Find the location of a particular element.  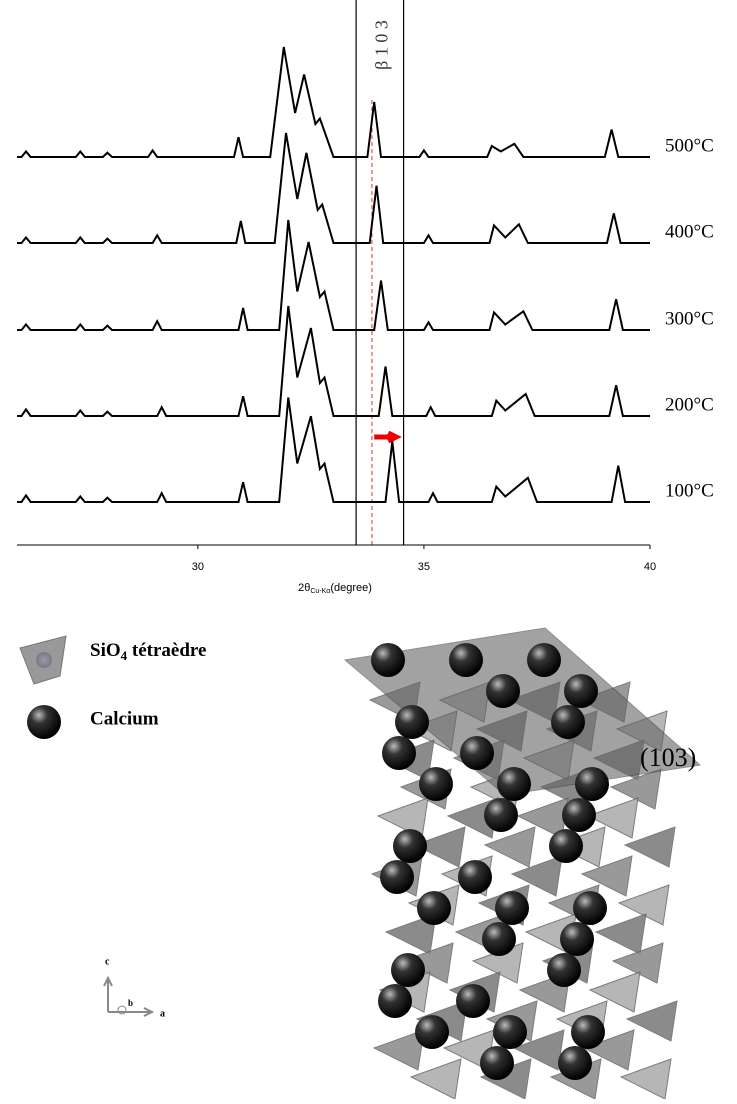

legend-tetra-center is located at coordinates (44, 660).